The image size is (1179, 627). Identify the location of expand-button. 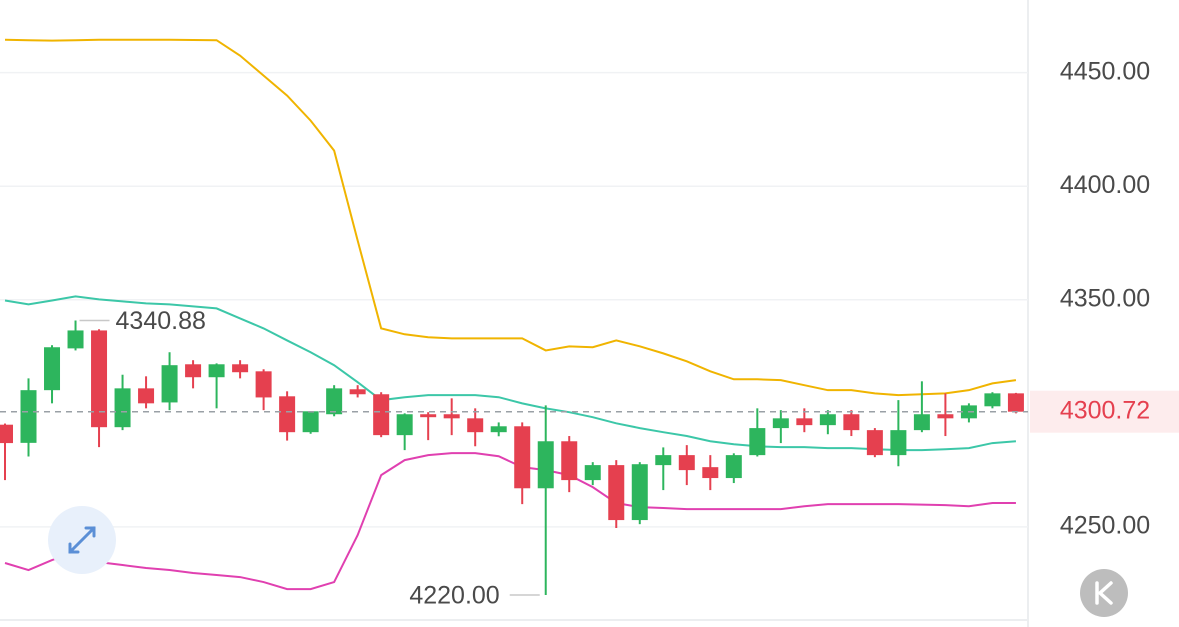
(82, 540).